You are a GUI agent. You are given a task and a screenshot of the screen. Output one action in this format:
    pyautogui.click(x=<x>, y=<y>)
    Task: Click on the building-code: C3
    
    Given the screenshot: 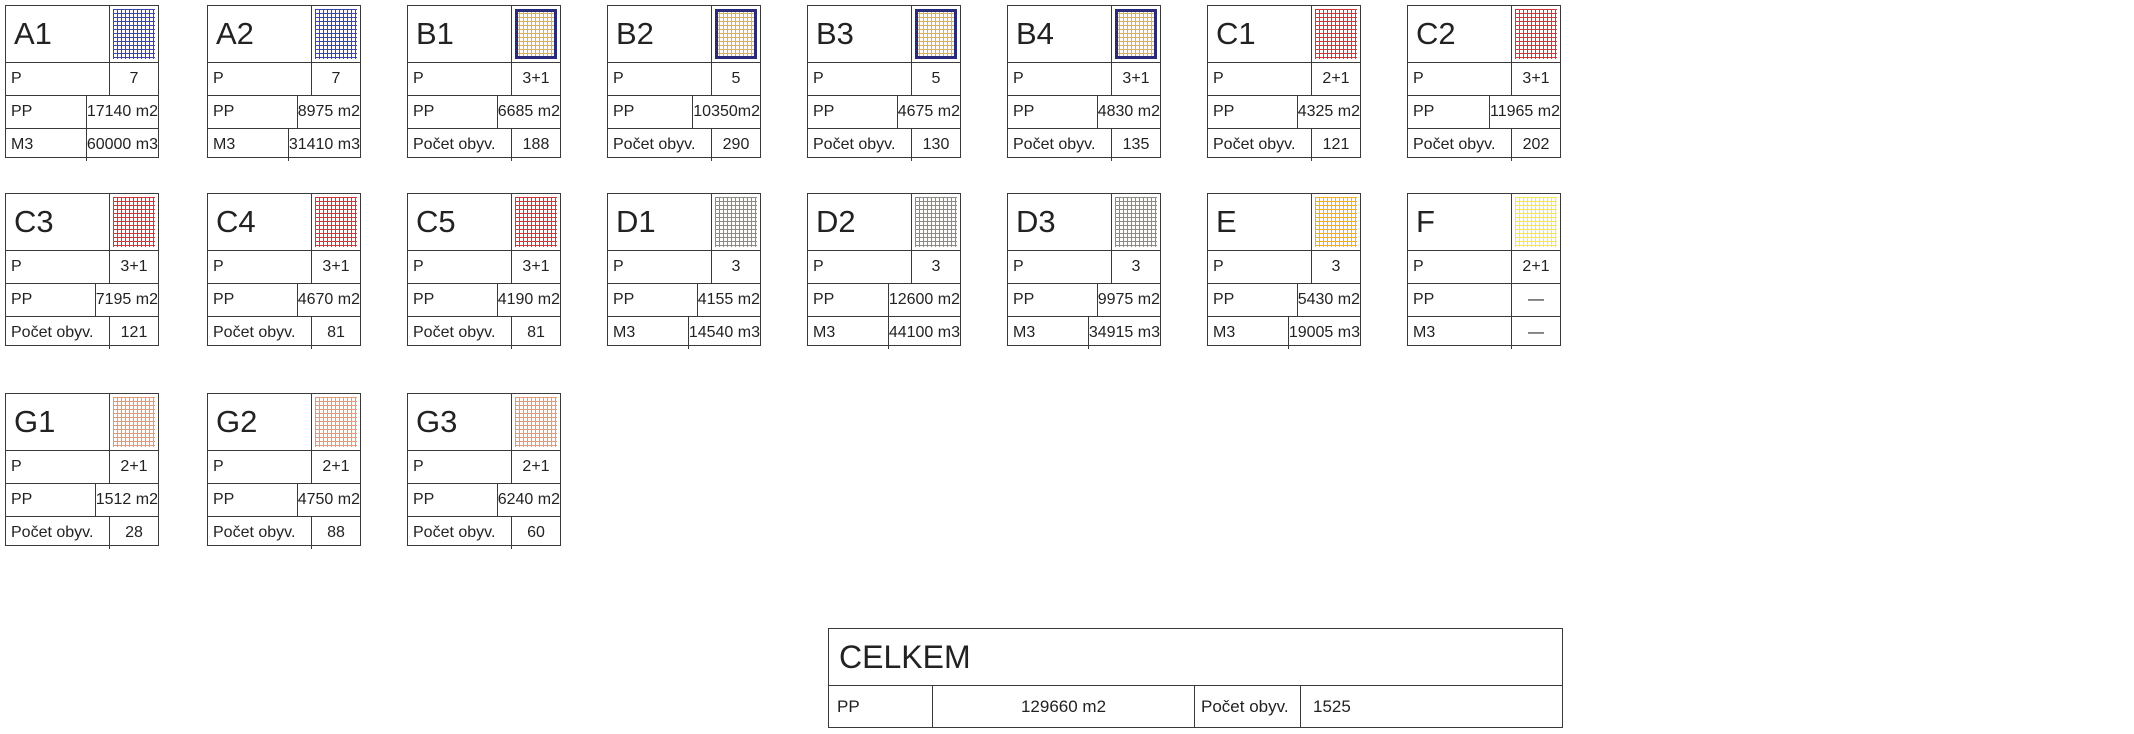 What is the action you would take?
    pyautogui.click(x=58, y=222)
    